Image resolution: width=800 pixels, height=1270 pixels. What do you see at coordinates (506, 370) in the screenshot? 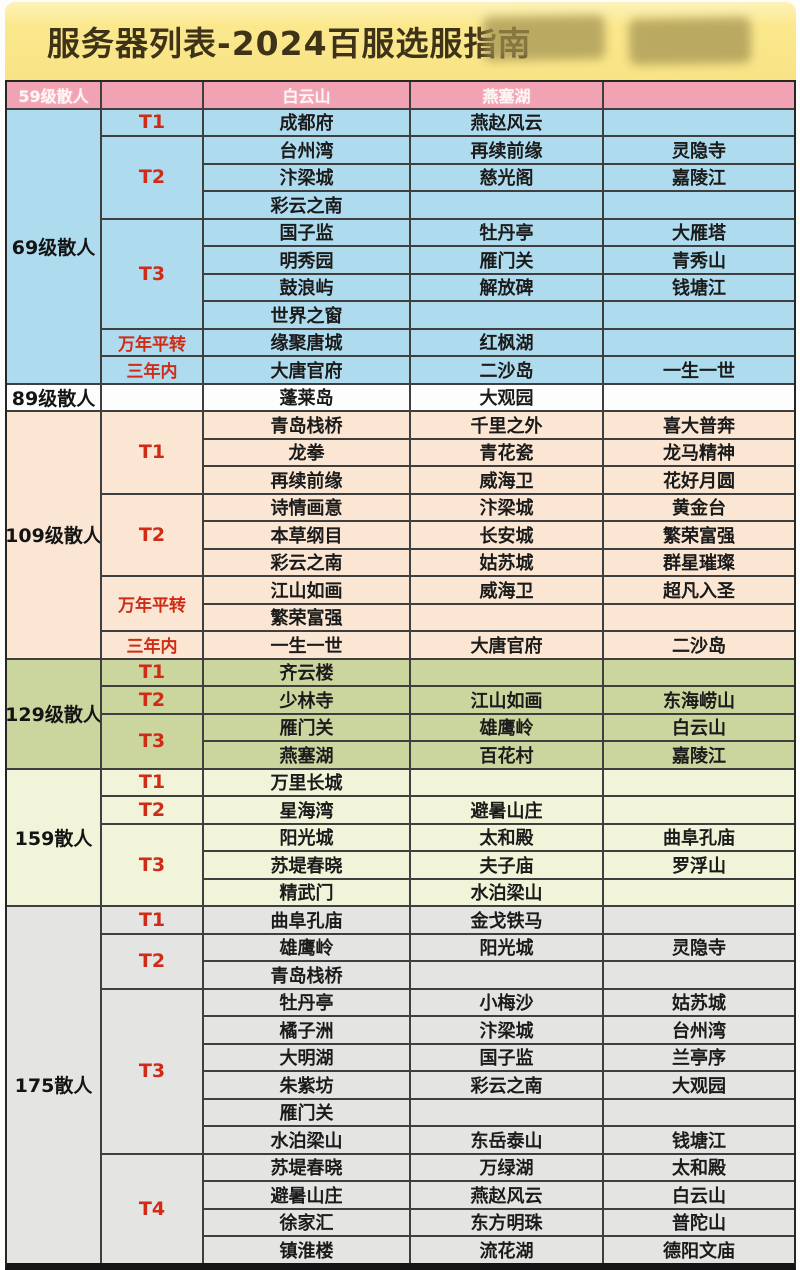
I see `server-cell: 二沙岛` at bounding box center [506, 370].